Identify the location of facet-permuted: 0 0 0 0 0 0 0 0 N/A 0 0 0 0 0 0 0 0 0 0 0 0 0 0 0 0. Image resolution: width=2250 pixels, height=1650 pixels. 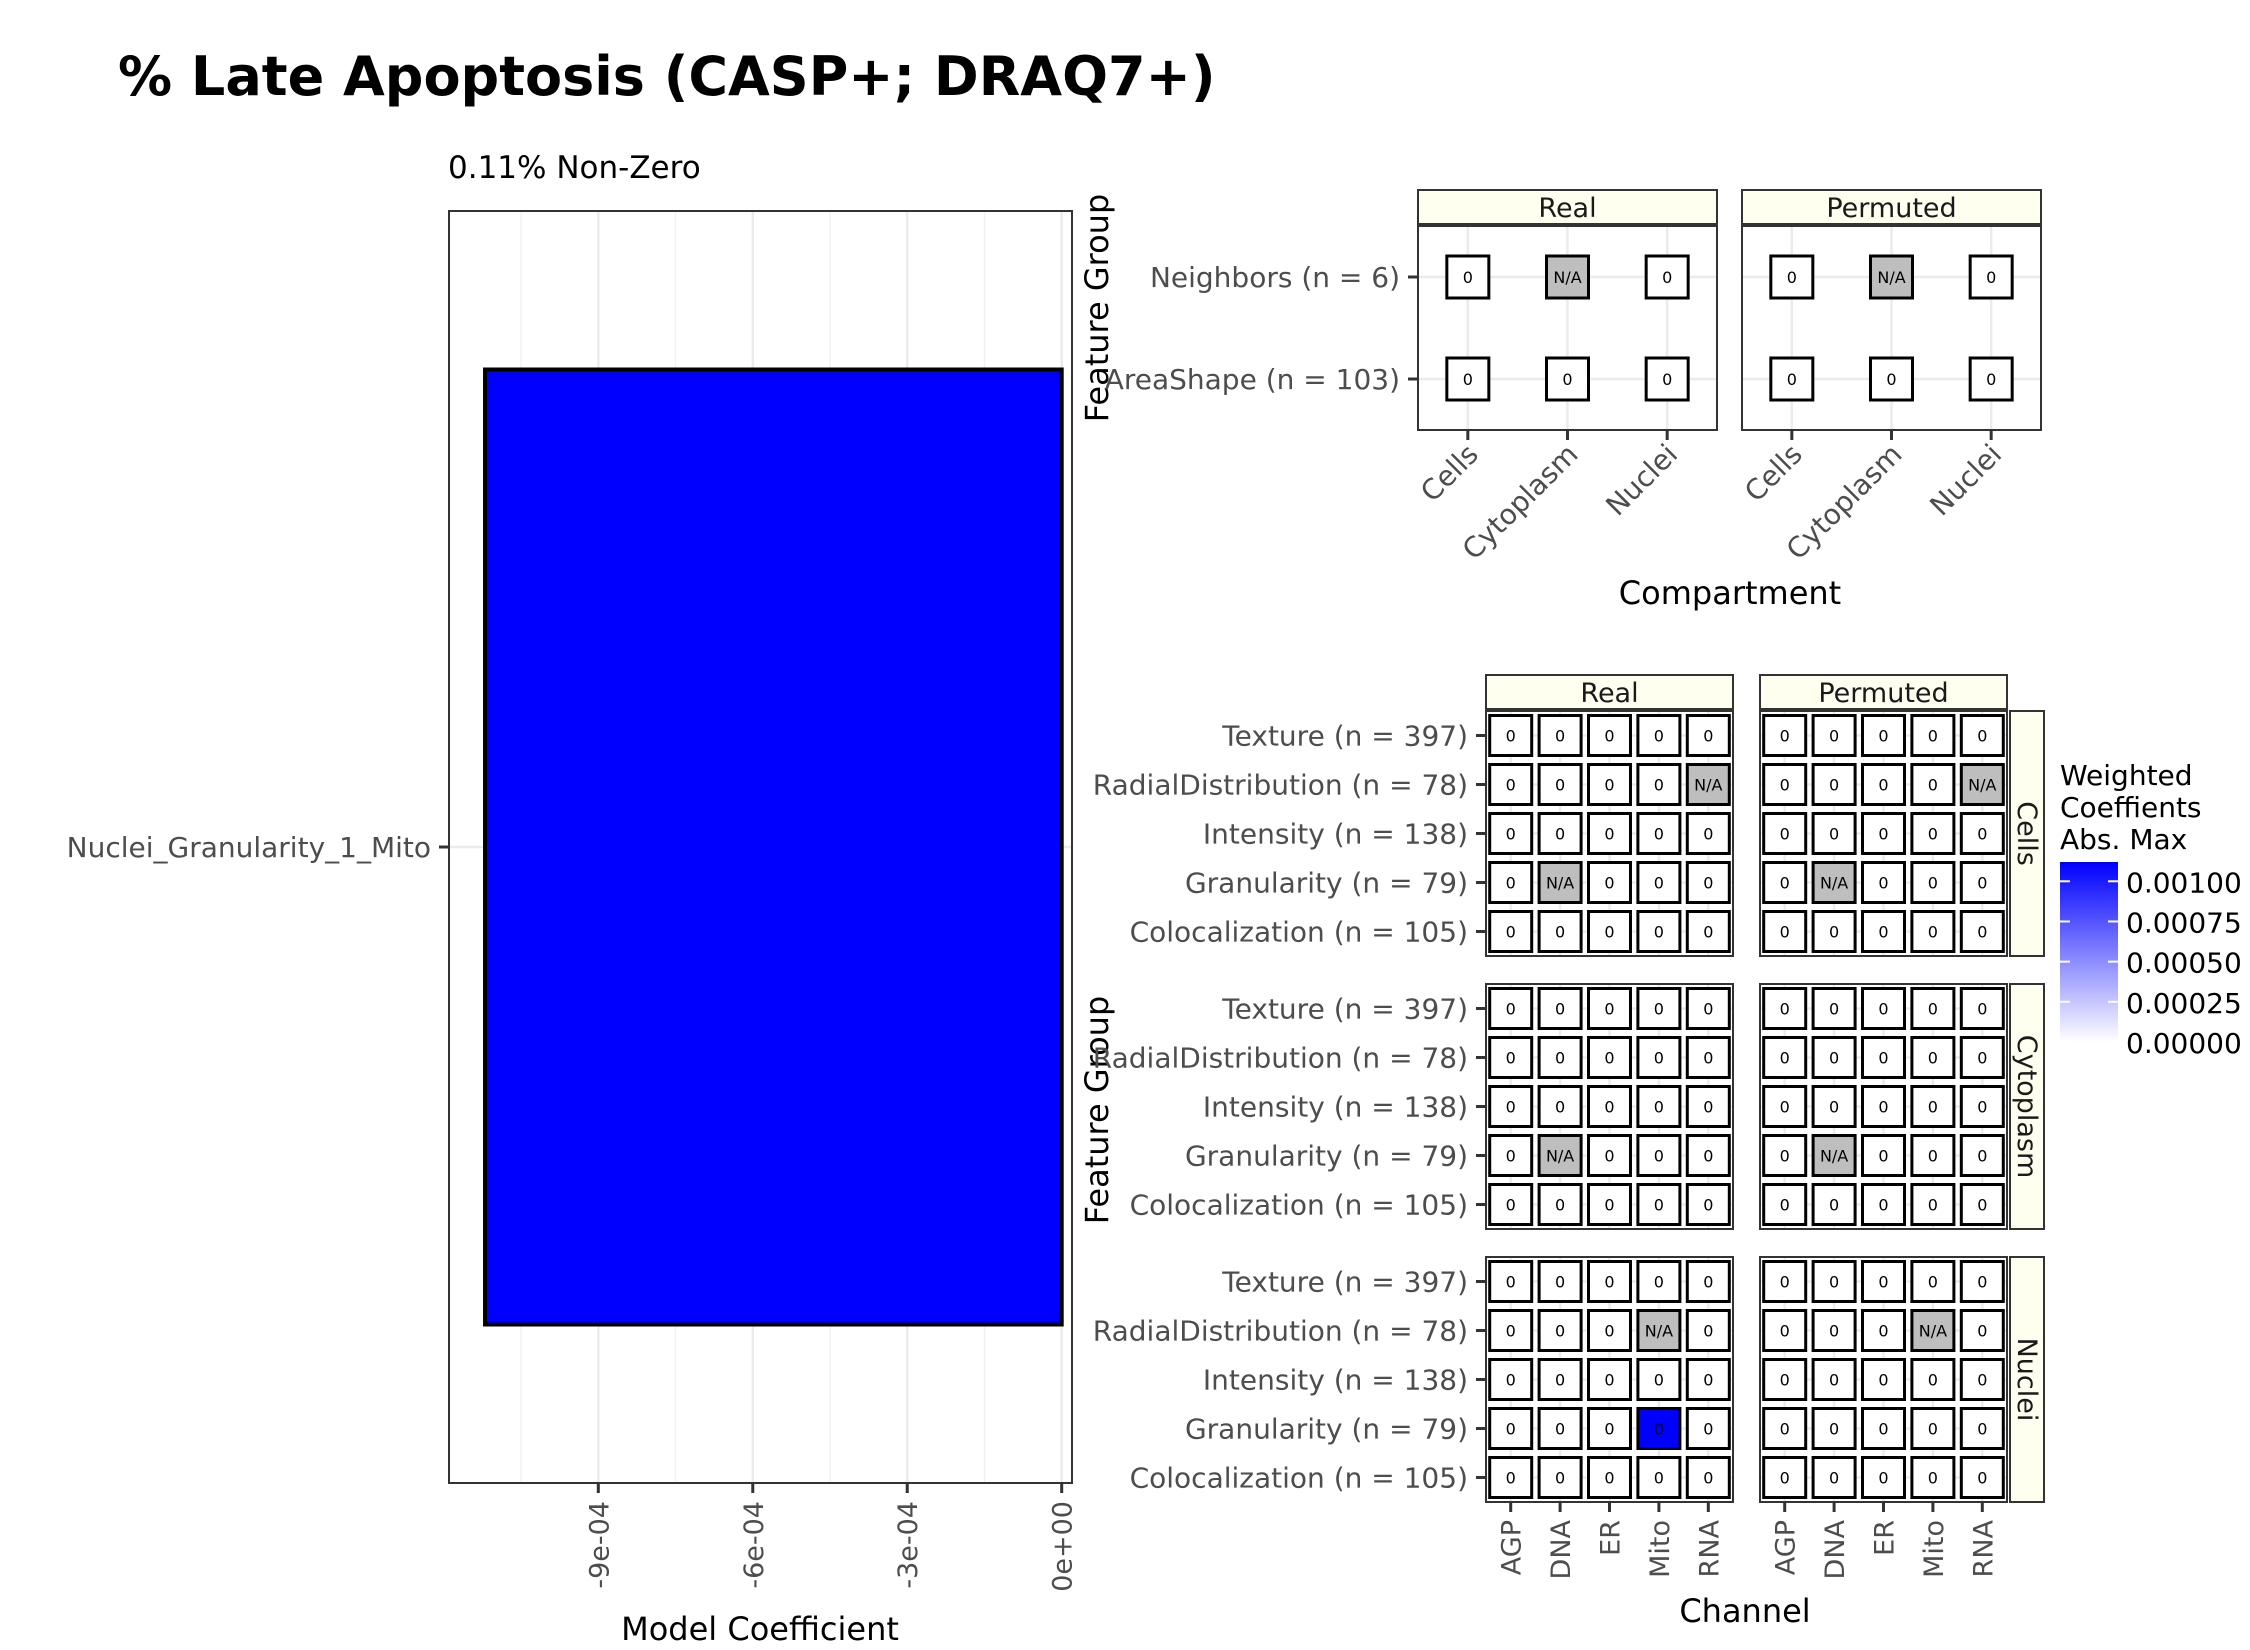
(1883, 1379).